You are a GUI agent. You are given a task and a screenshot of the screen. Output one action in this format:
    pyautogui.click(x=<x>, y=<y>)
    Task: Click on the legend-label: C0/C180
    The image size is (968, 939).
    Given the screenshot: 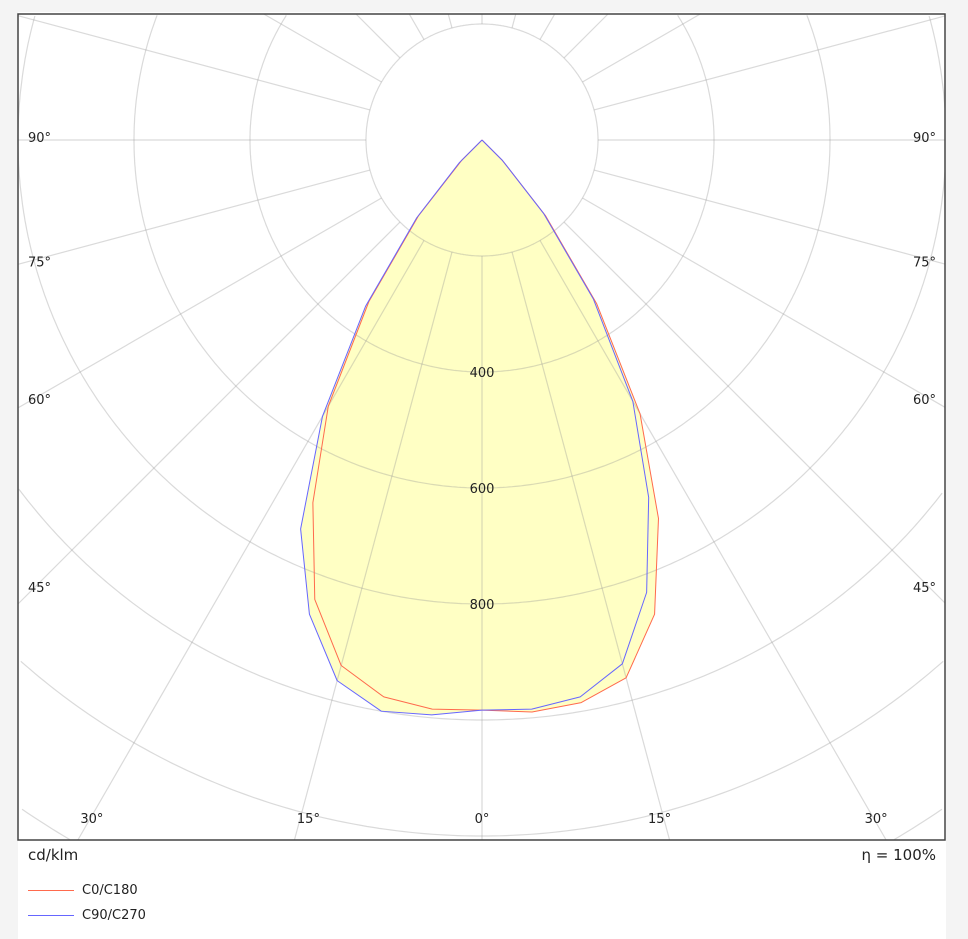 What is the action you would take?
    pyautogui.click(x=110, y=890)
    